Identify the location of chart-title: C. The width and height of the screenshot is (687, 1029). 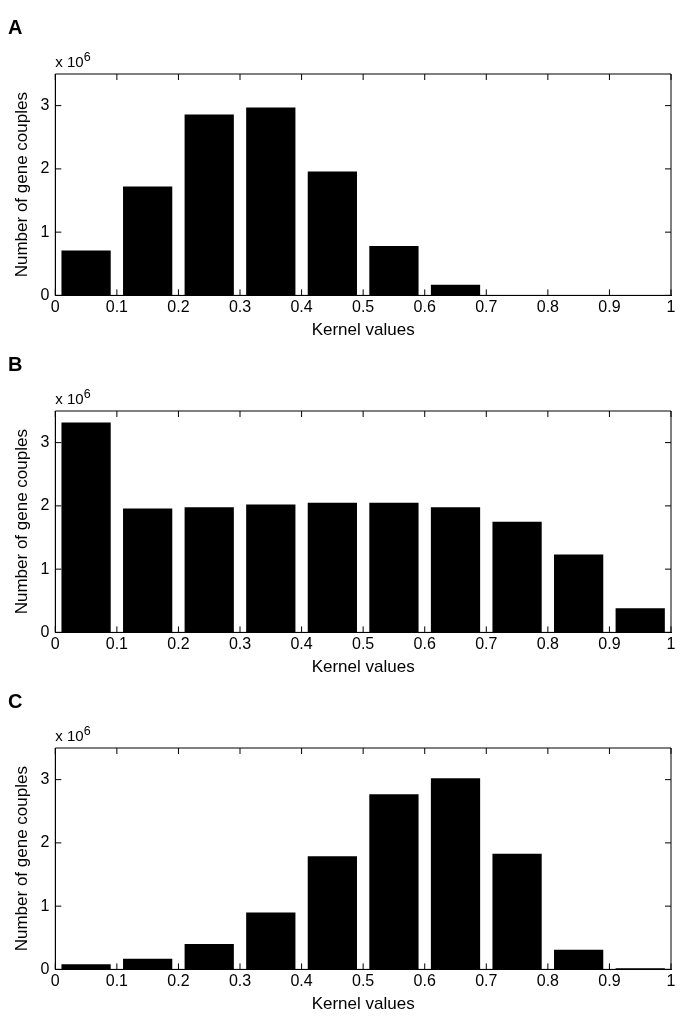
(15, 700).